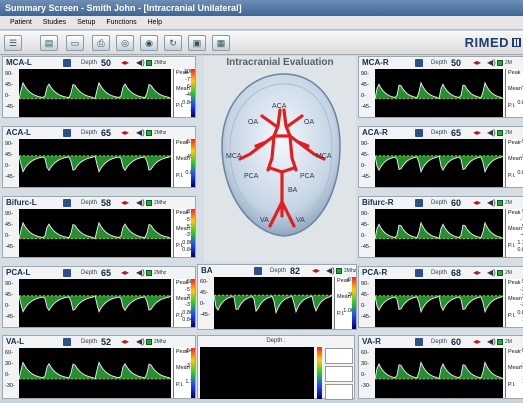 This screenshot has width=523, height=403. Describe the element at coordinates (261, 43) in the screenshot. I see `toolbar: ☰ ▤ ▭ ⎙ ◎ ◉ ↻ ▣ ▦ RIMED` at that location.